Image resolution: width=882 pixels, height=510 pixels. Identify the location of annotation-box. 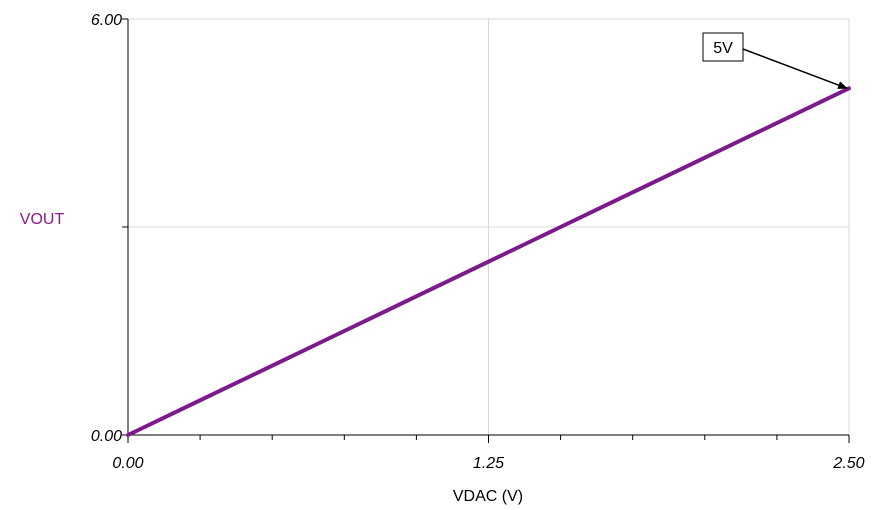
(723, 47).